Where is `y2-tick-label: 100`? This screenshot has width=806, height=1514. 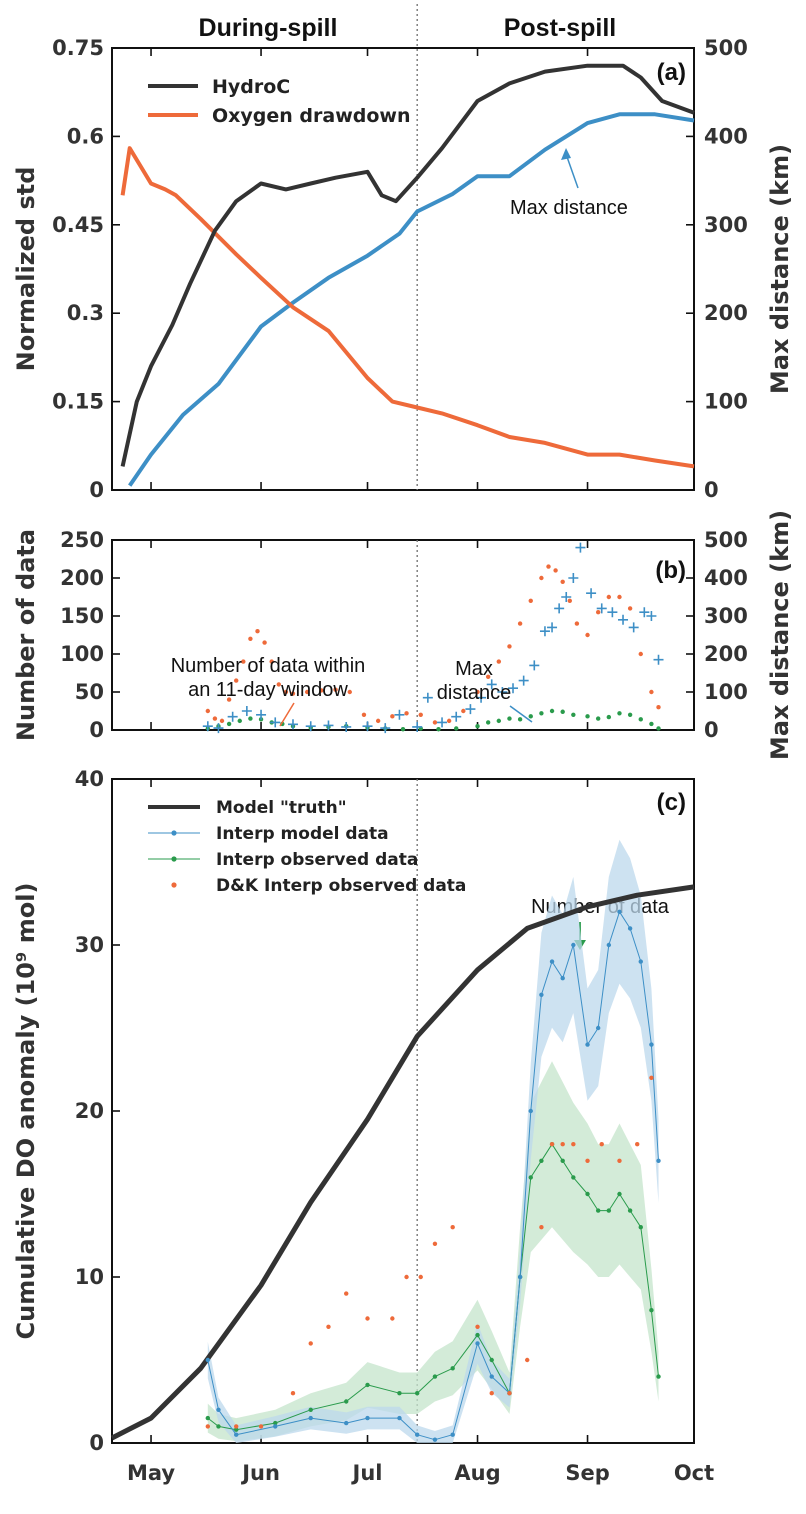 y2-tick-label: 100 is located at coordinates (726, 402).